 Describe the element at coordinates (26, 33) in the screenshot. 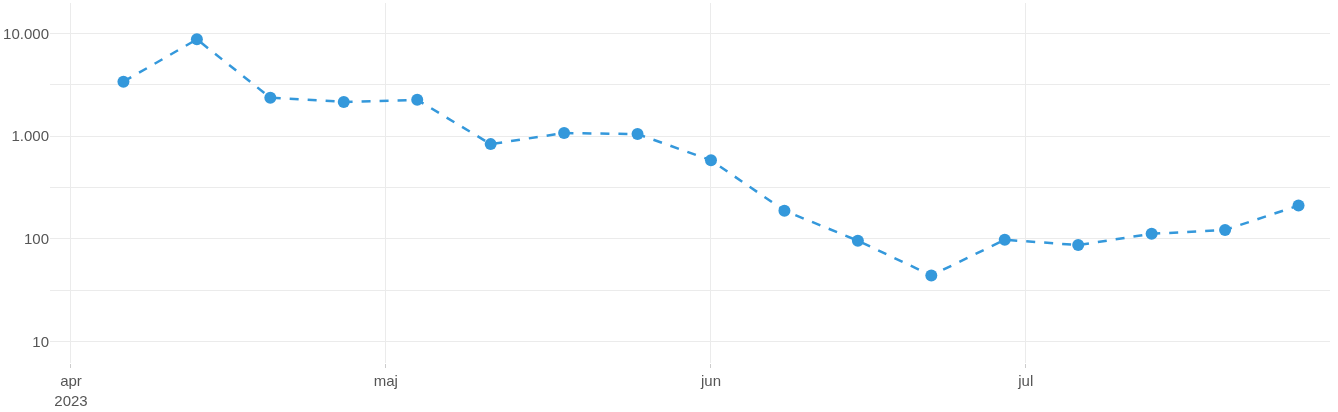

I see `y-tick-label: 10.000` at that location.